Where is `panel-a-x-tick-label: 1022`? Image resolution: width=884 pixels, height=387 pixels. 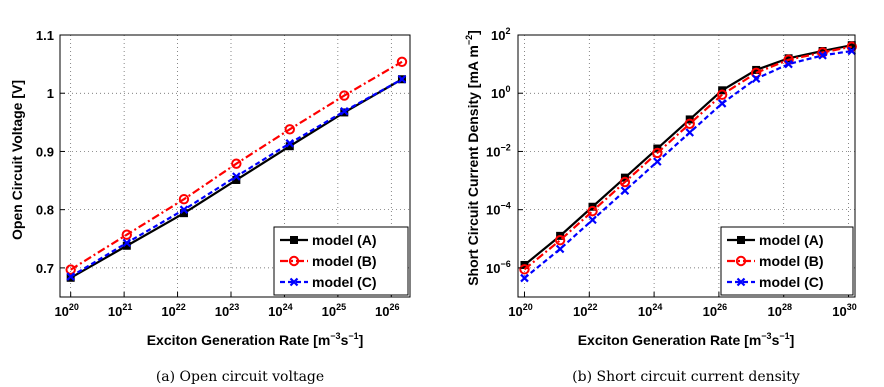 panel-a-x-tick-label: 1022 is located at coordinates (173, 310).